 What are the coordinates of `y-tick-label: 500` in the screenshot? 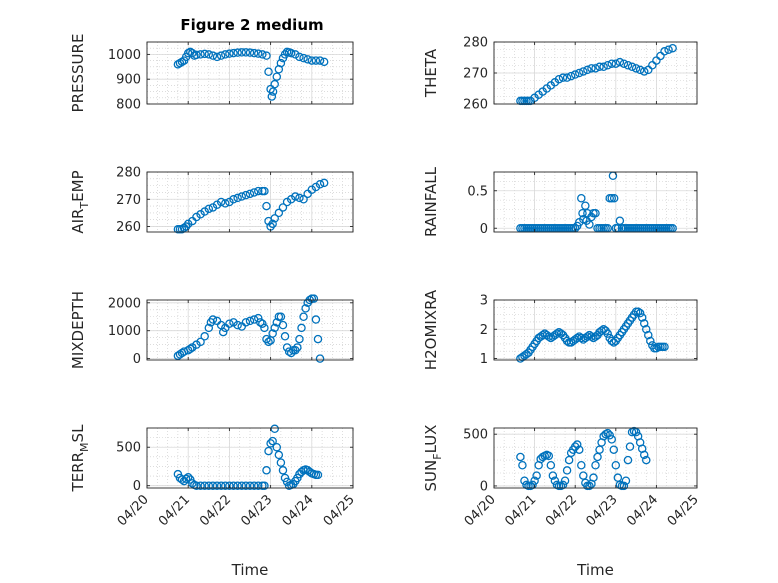 It's located at (128, 448).